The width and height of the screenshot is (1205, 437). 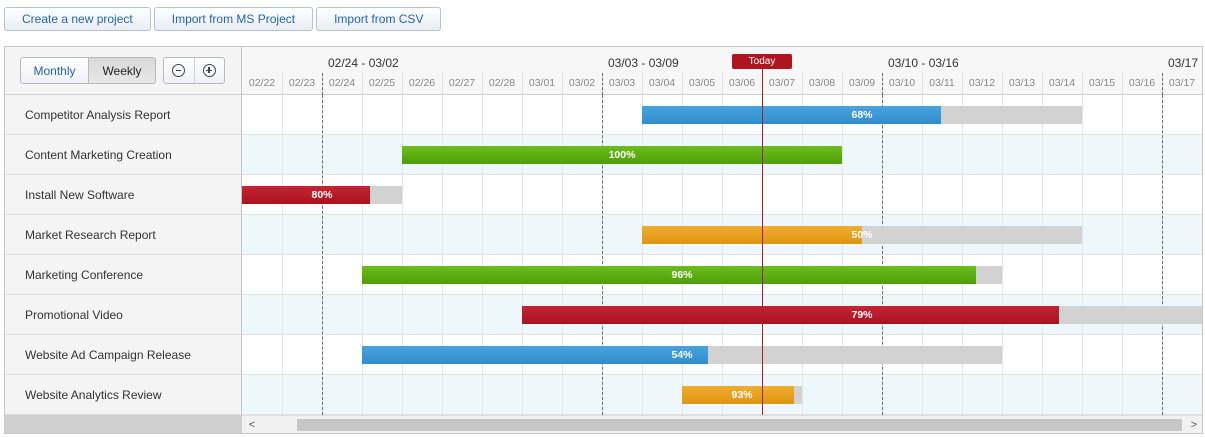 What do you see at coordinates (662, 83) in the screenshot?
I see `day-label: 03/04` at bounding box center [662, 83].